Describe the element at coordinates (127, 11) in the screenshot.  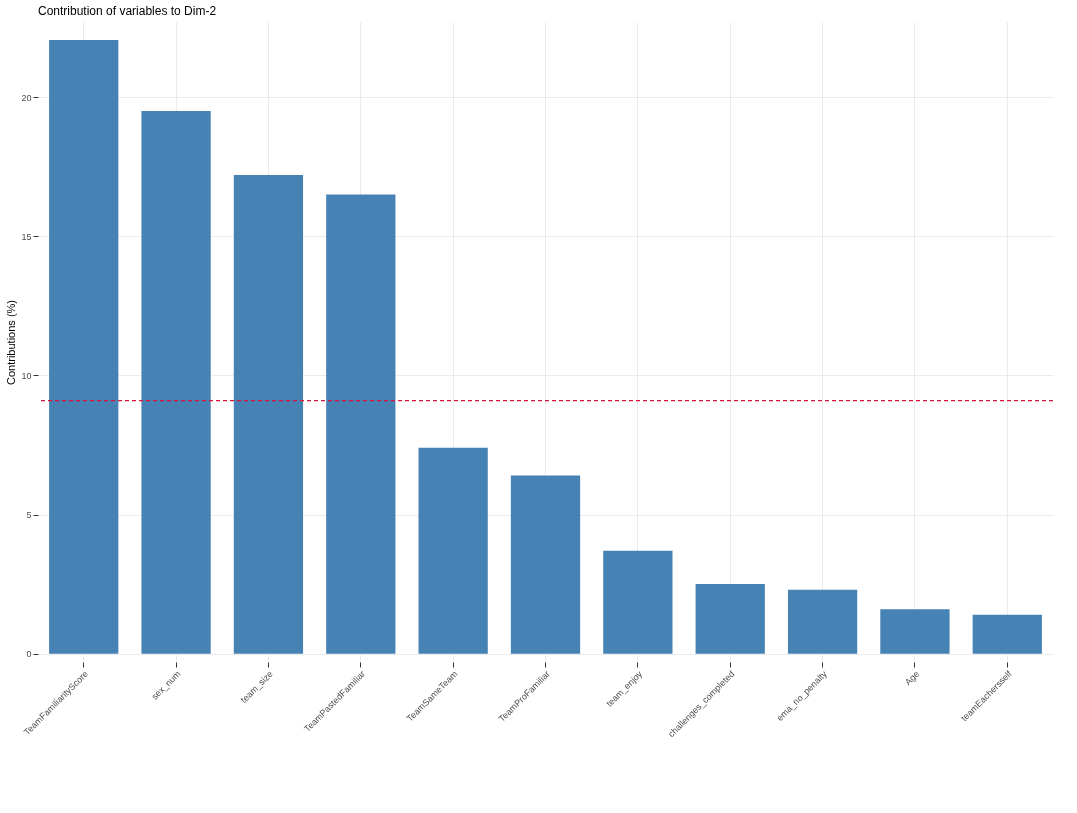
I see `chart-title: Contribution of variables to Dim-2` at that location.